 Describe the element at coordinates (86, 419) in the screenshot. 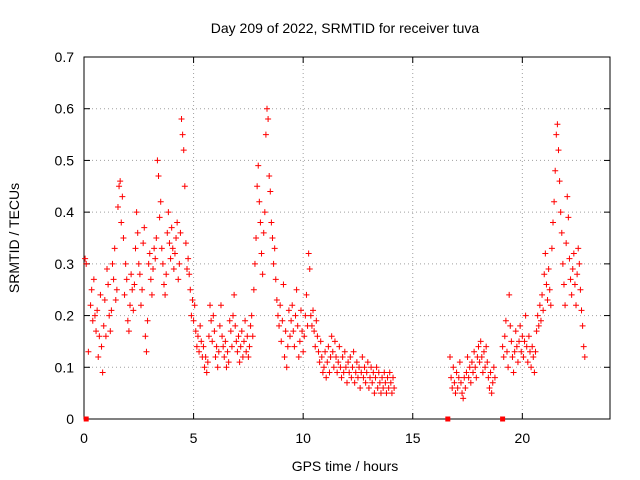

I see `zero-marker` at that location.